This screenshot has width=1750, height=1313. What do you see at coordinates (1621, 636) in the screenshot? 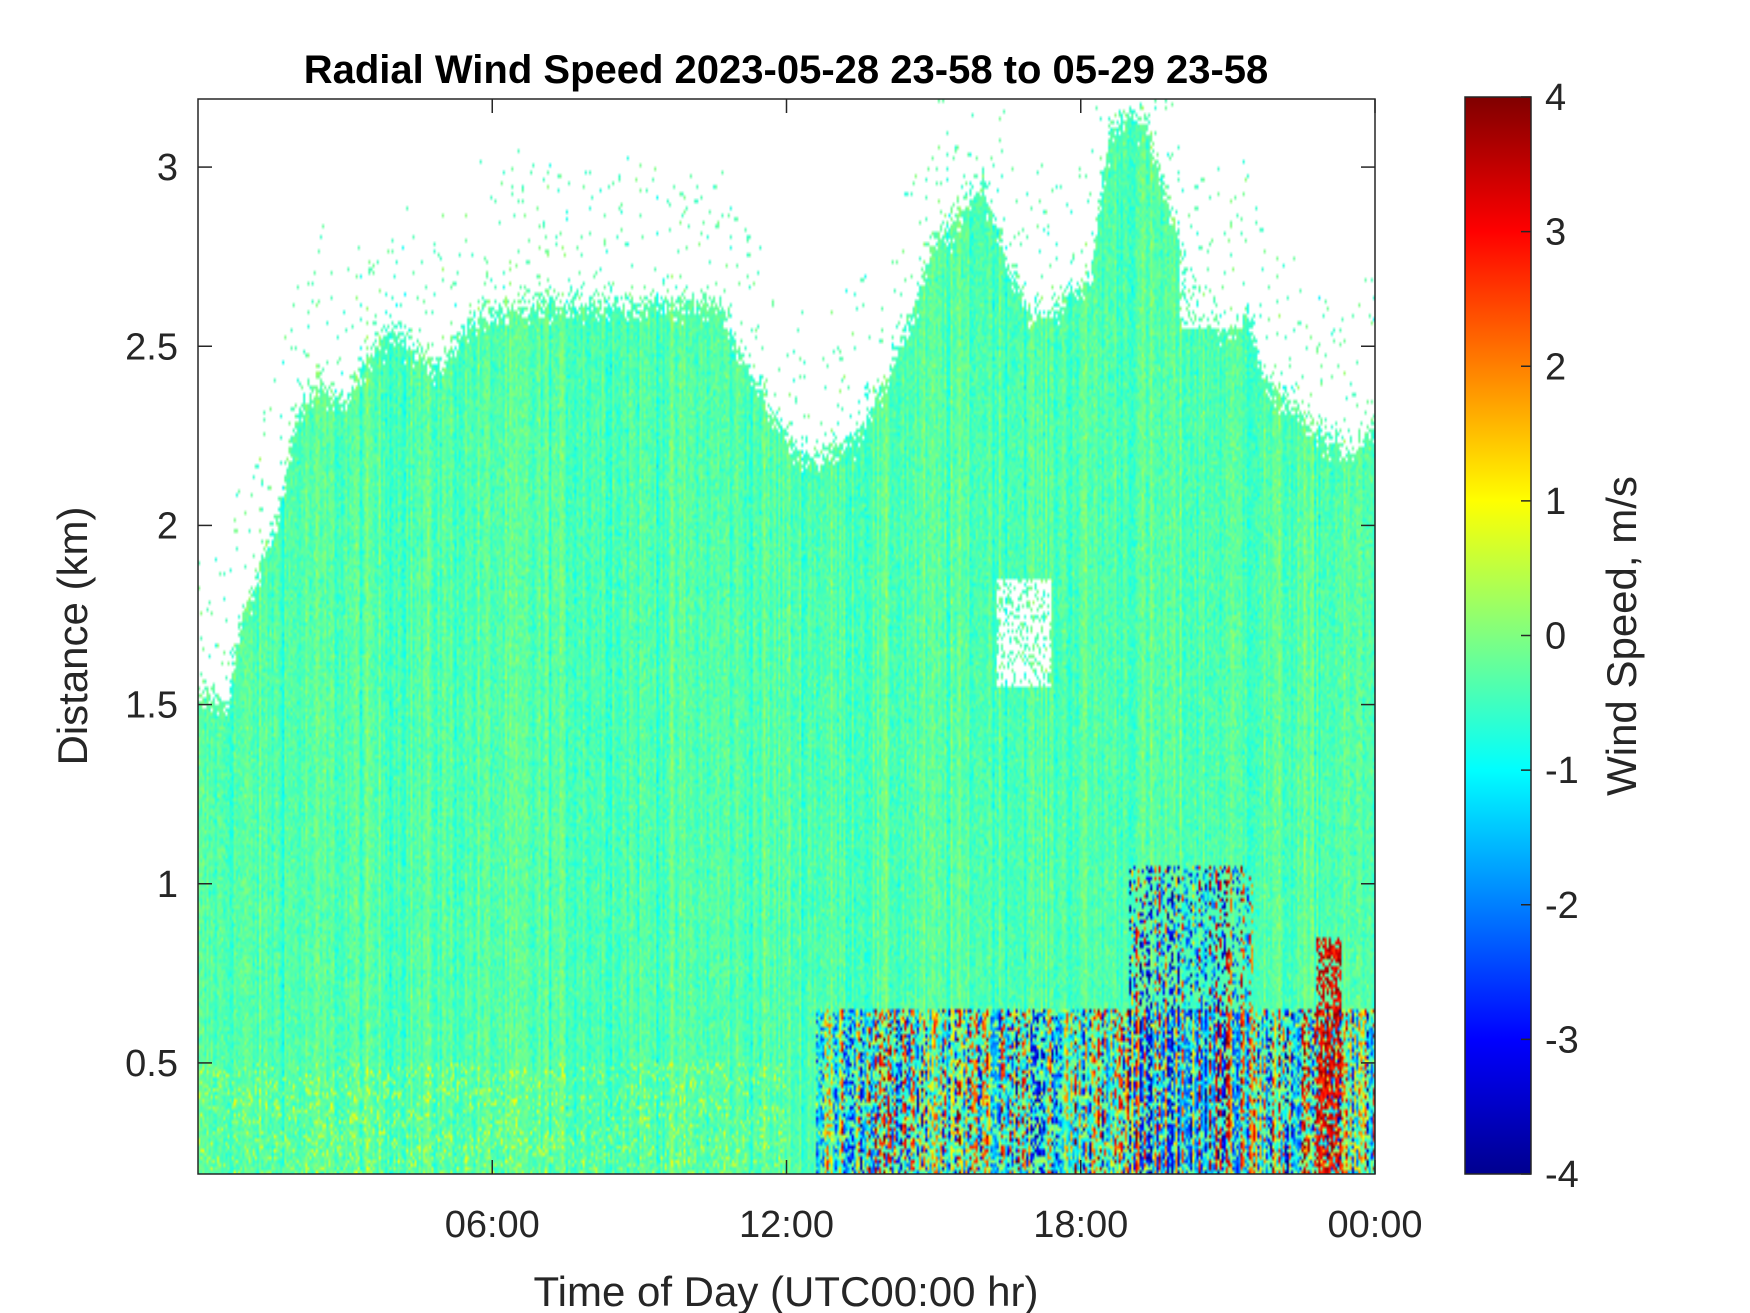
I see `colorbar-label: Wind Speed, m/s` at bounding box center [1621, 636].